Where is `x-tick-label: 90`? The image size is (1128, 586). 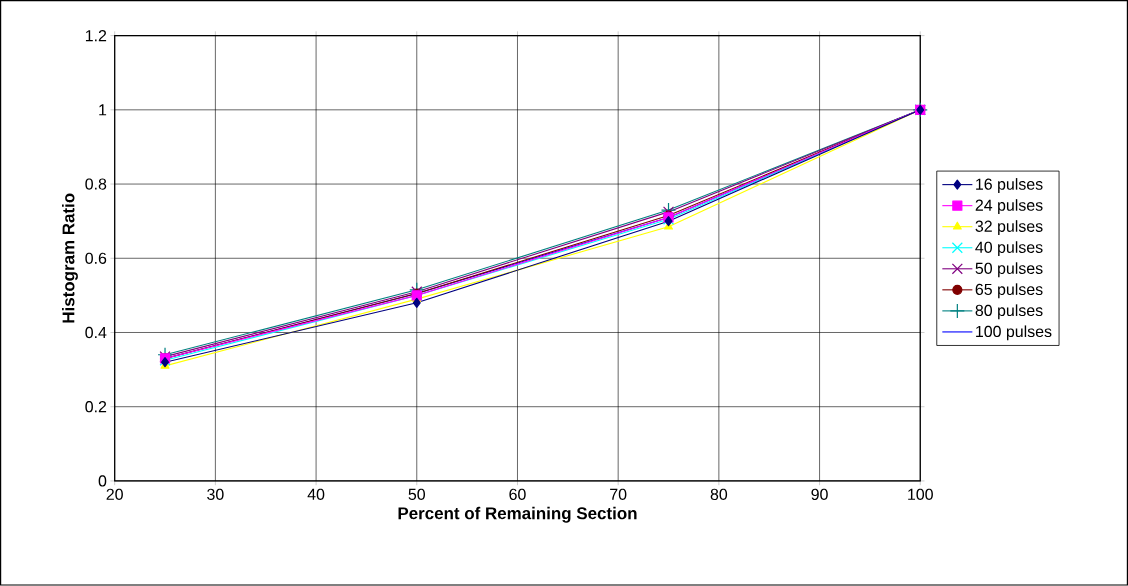
x-tick-label: 90 is located at coordinates (819, 494).